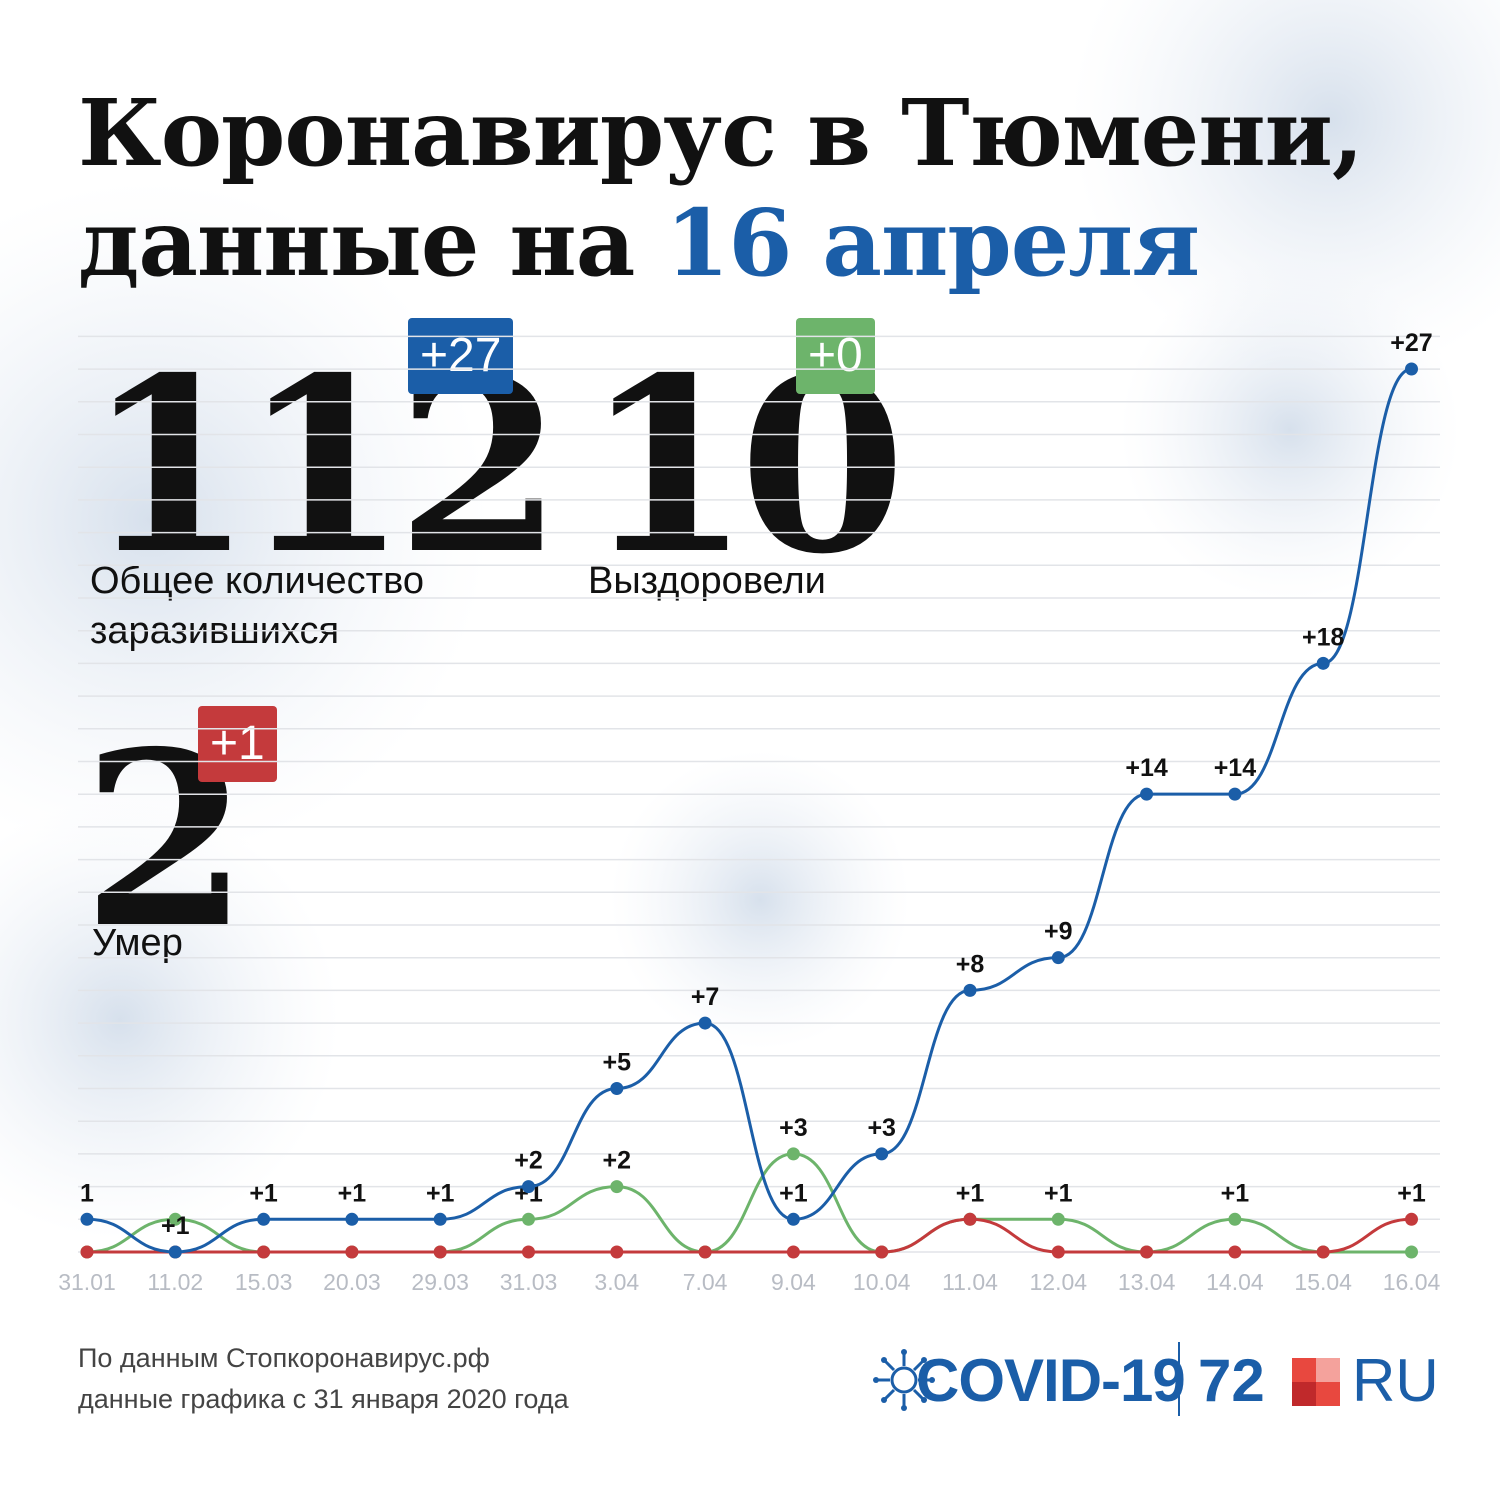 Image resolution: width=1500 pixels, height=1500 pixels. I want to click on recovered-delta-badge: +0, so click(835, 356).